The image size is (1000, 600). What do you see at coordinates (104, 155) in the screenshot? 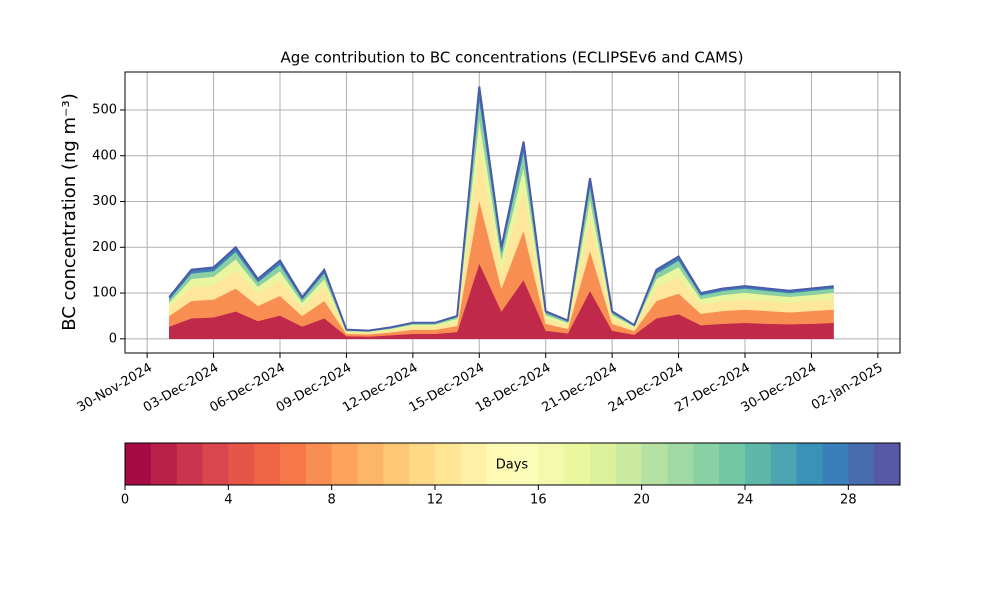
I see `y-tick-label: 400` at bounding box center [104, 155].